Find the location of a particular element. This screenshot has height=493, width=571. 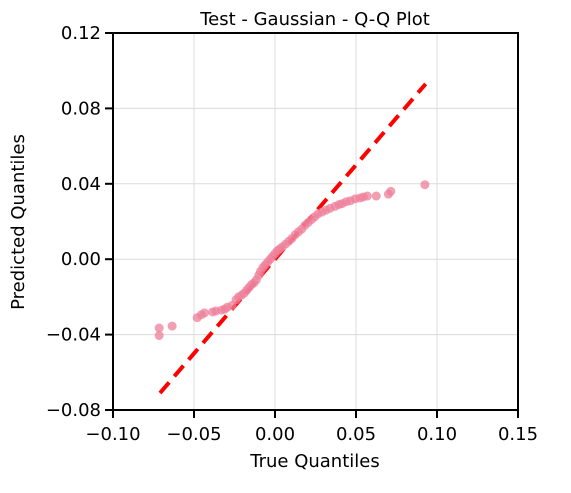

x-tick-label: 0.05 is located at coordinates (356, 434).